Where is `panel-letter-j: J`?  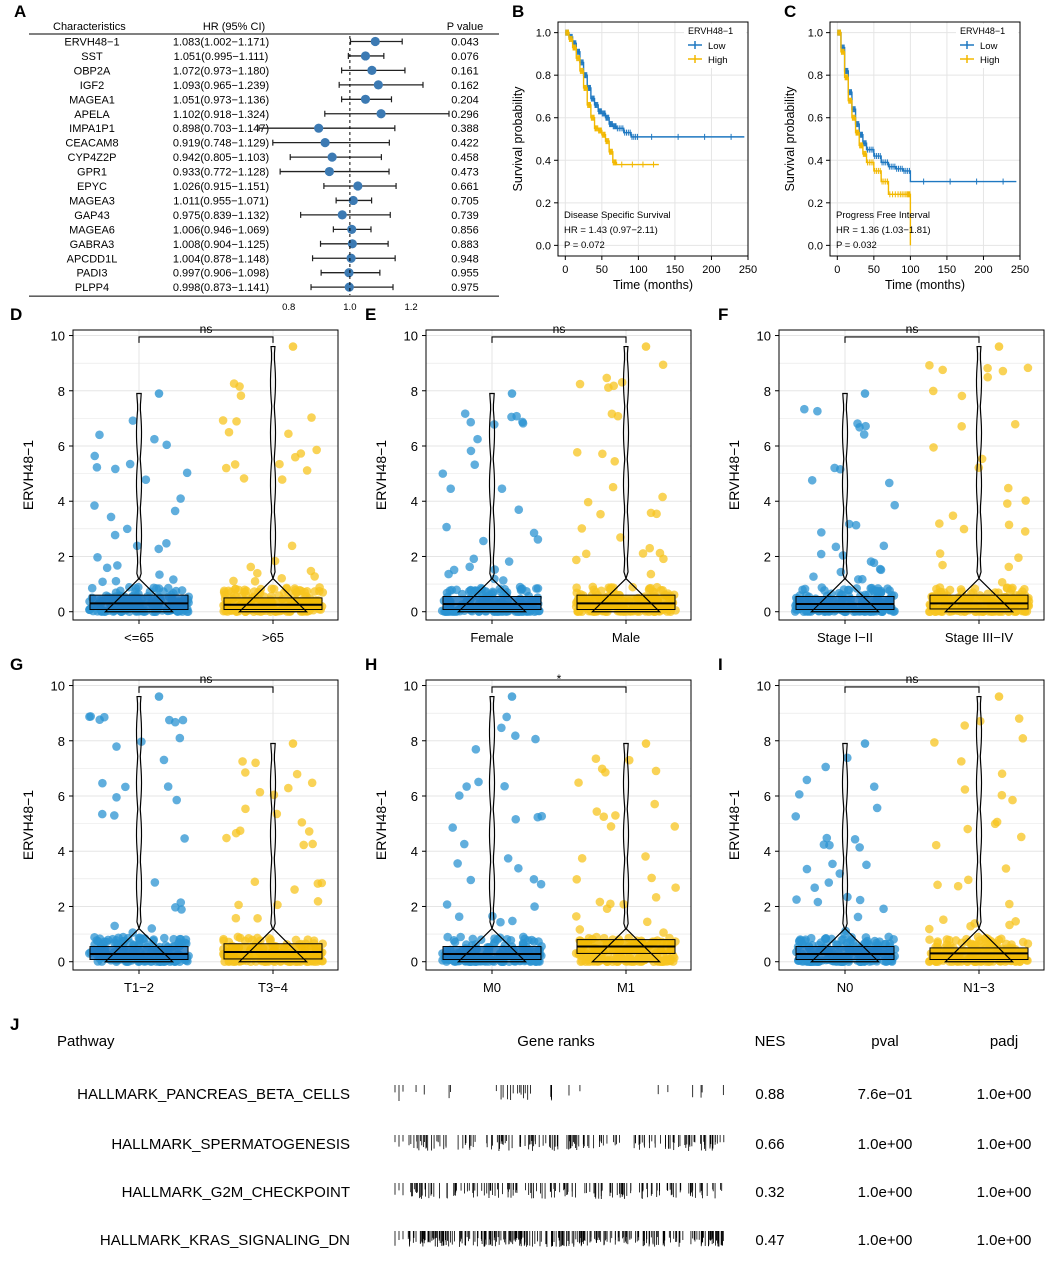 panel-letter-j: J is located at coordinates (14, 1024).